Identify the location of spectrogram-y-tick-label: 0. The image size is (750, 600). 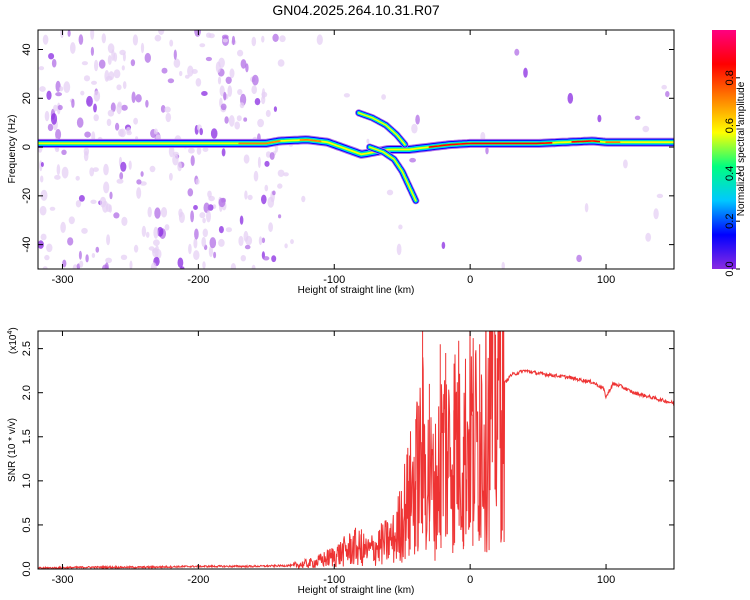
(27, 147).